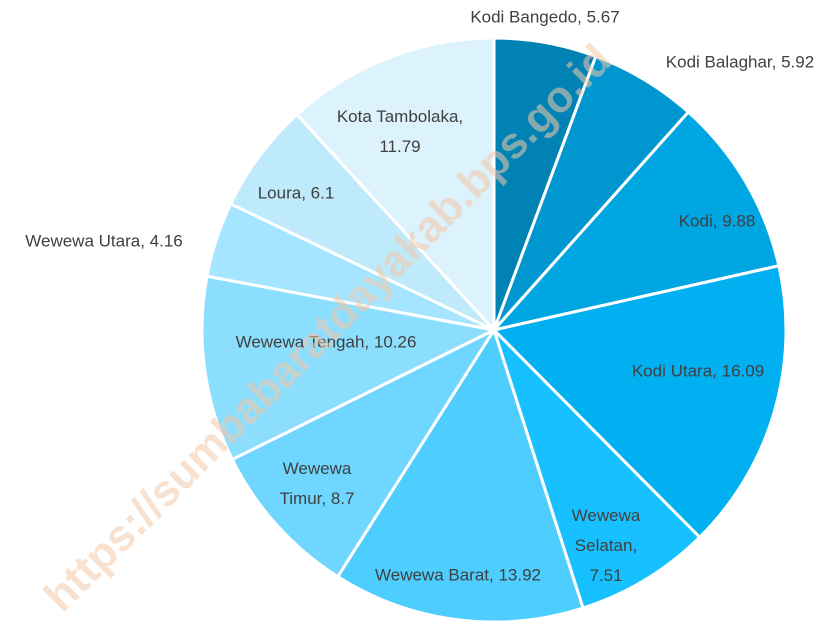 The height and width of the screenshot is (627, 837). Describe the element at coordinates (103, 240) in the screenshot. I see `data-label: Wewewa Utara, 4.16` at that location.